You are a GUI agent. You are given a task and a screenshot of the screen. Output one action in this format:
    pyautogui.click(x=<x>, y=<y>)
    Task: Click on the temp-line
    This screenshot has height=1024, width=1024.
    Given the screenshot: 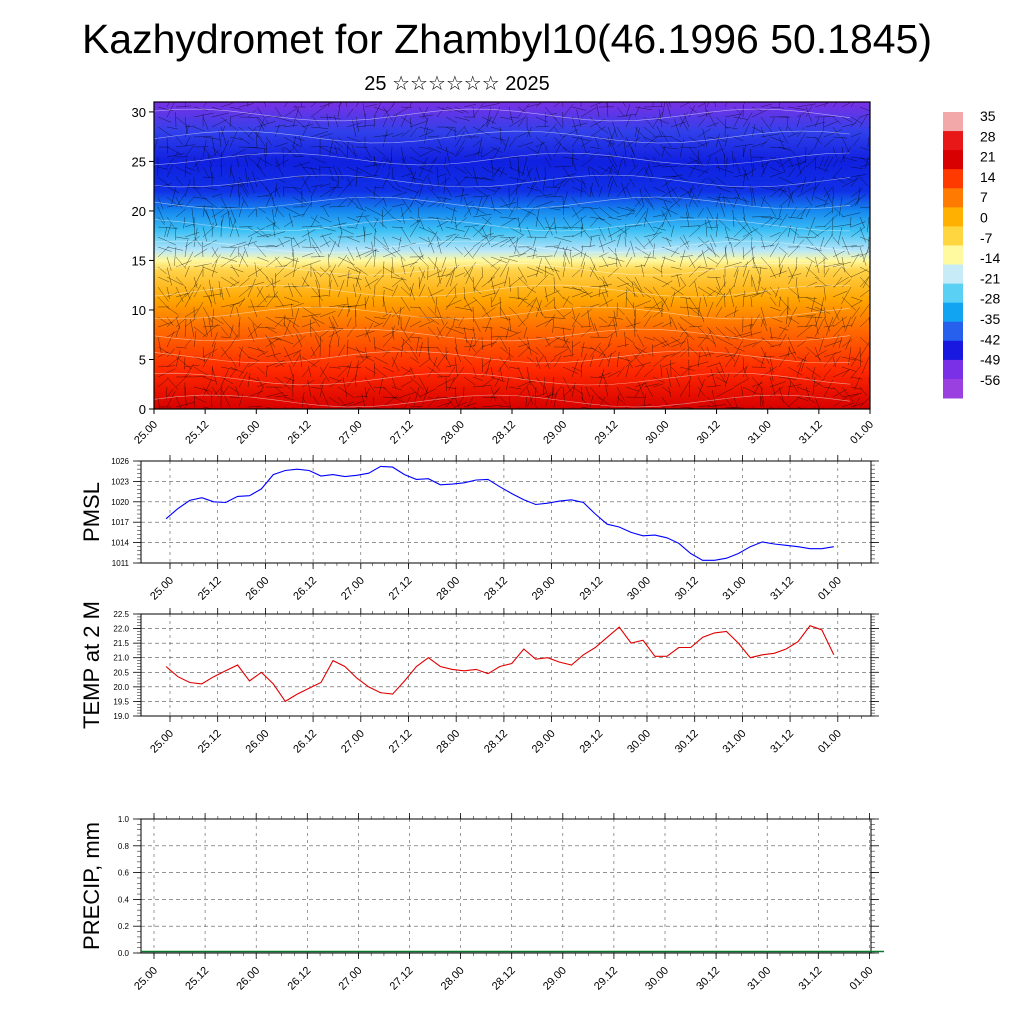 What is the action you would take?
    pyautogui.click(x=500, y=664)
    